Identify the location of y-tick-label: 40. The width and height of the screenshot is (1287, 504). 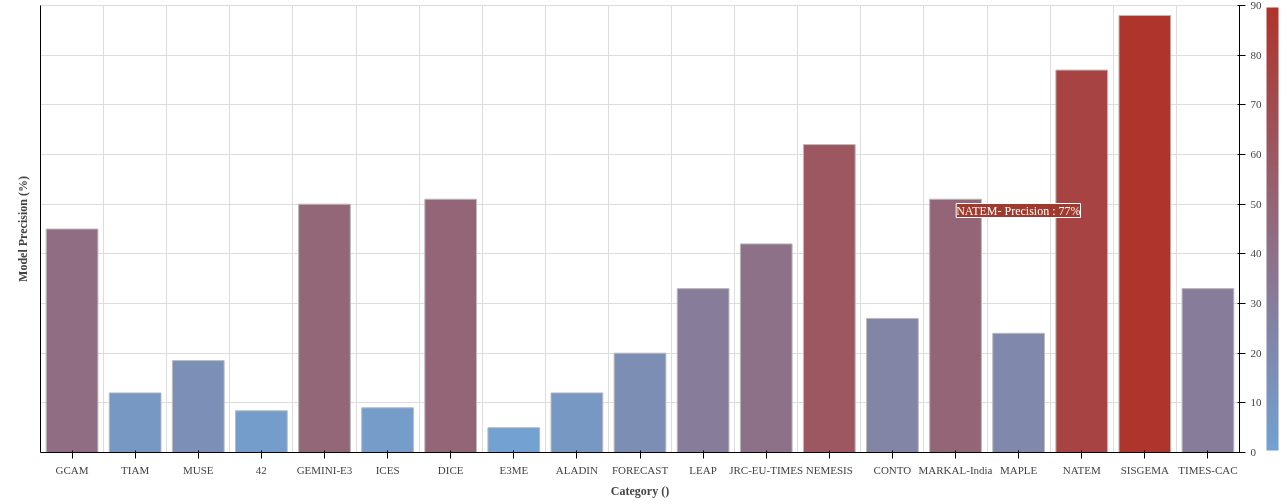
(1256, 253).